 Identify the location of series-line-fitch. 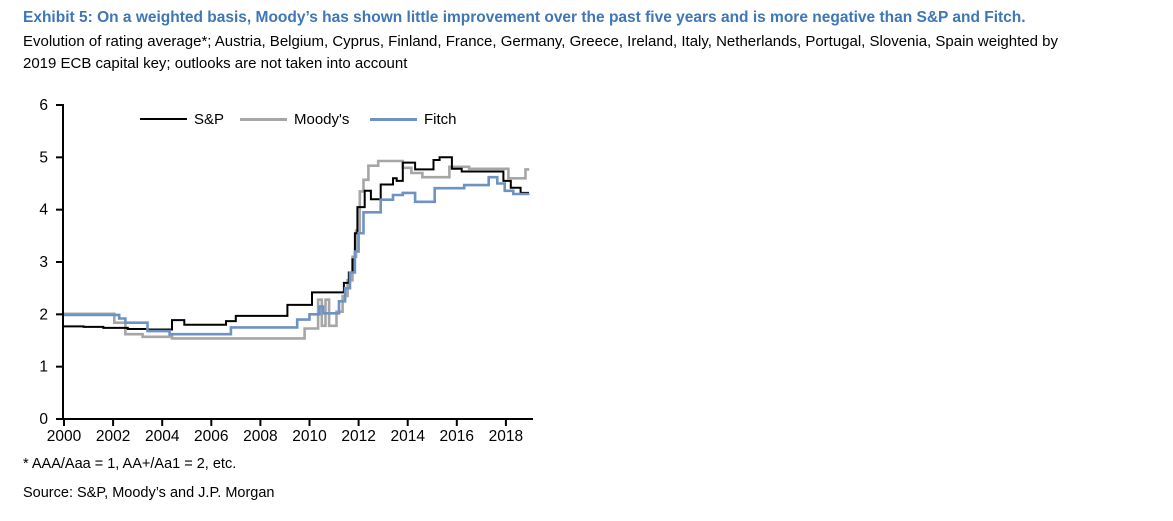
(297, 255).